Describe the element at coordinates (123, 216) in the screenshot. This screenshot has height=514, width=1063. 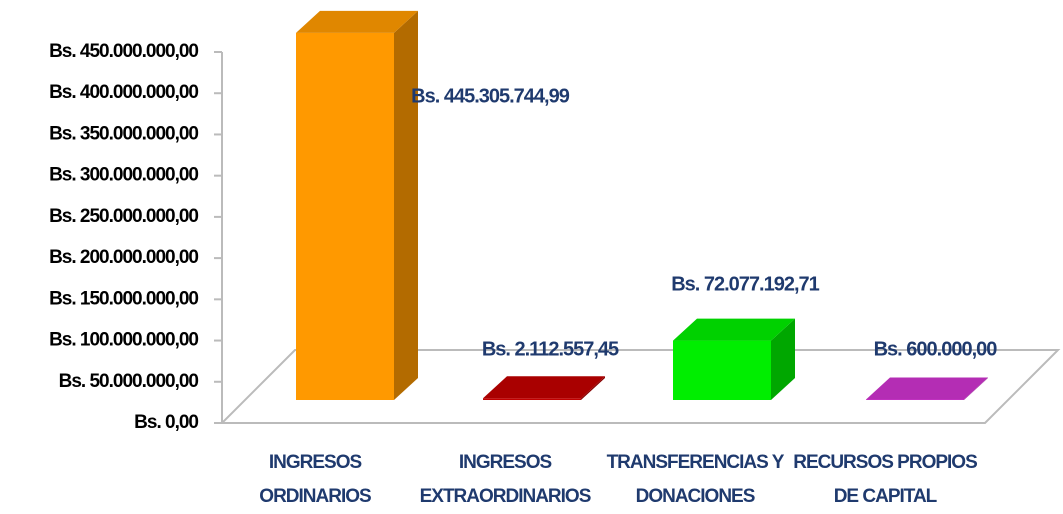
I see `y-tick-label: Bs. 250.000.000,00` at that location.